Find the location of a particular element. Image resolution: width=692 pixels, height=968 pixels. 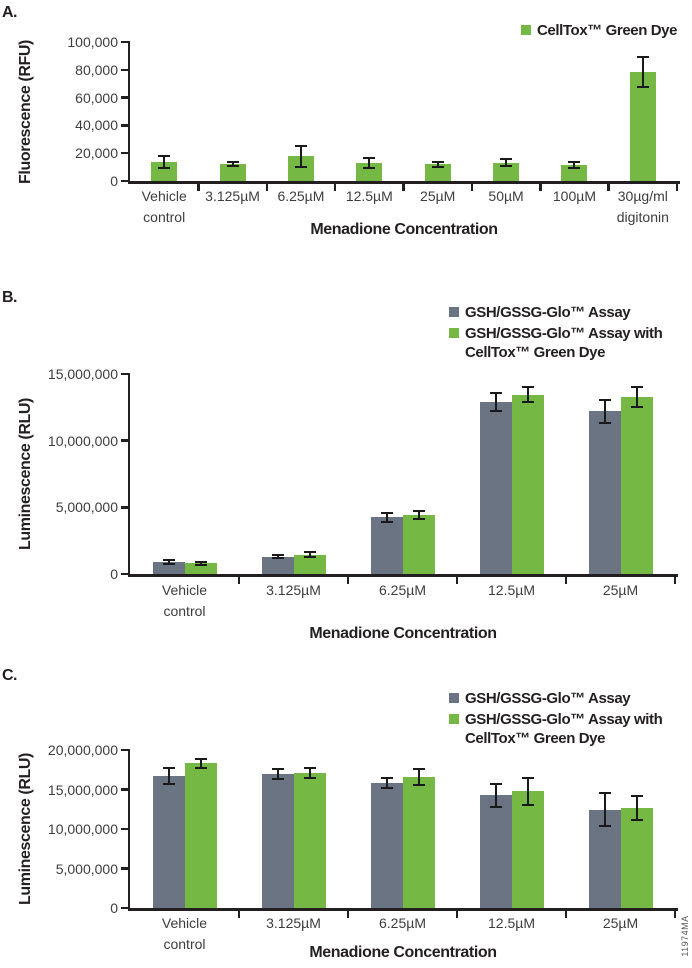

y-axis-line is located at coordinates (128, 474).